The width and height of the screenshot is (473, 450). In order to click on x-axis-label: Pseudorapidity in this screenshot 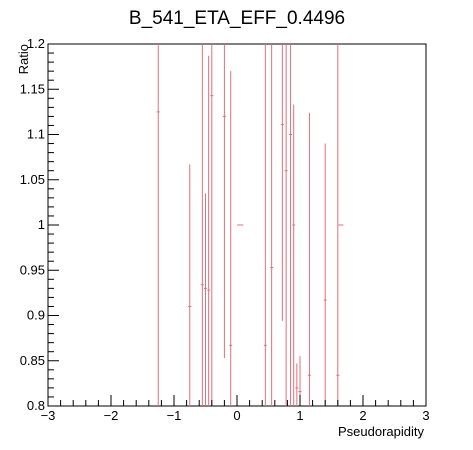, I will do `click(381, 431)`.